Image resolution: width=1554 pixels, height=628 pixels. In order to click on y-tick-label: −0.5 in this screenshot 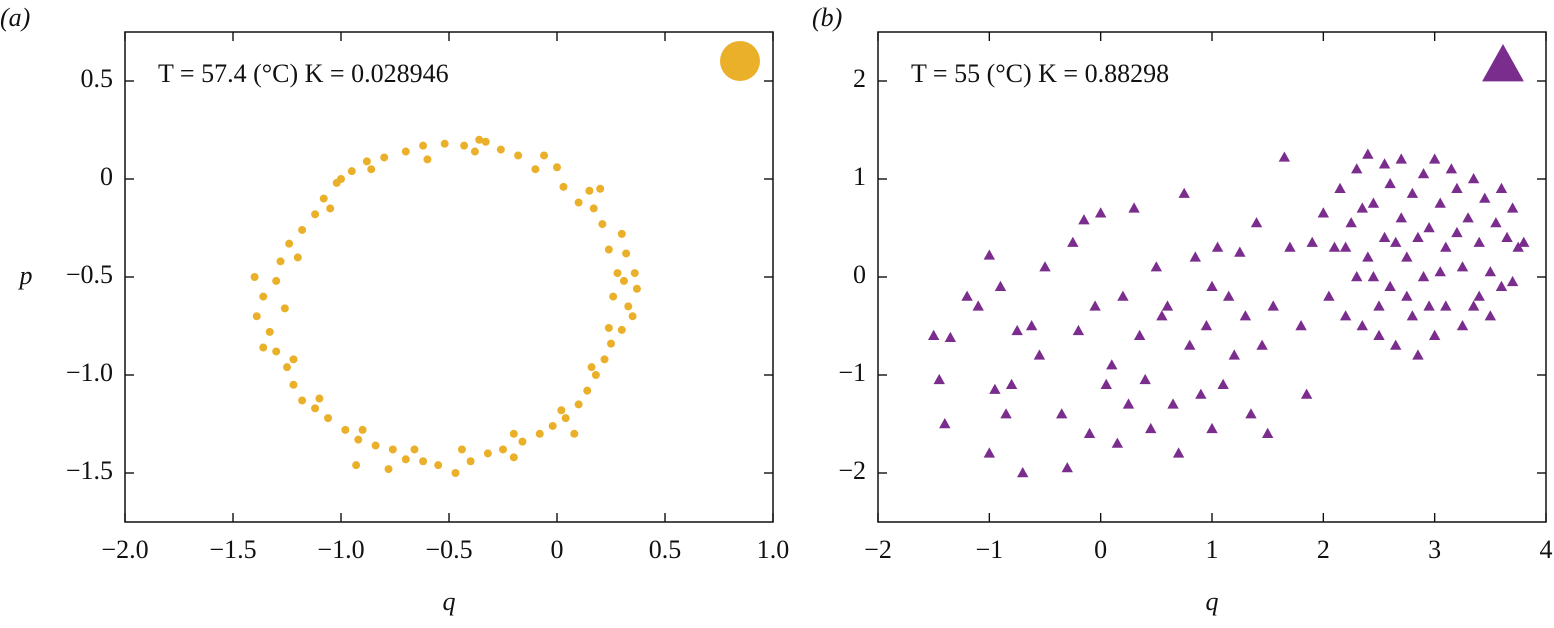, I will do `click(89, 274)`.